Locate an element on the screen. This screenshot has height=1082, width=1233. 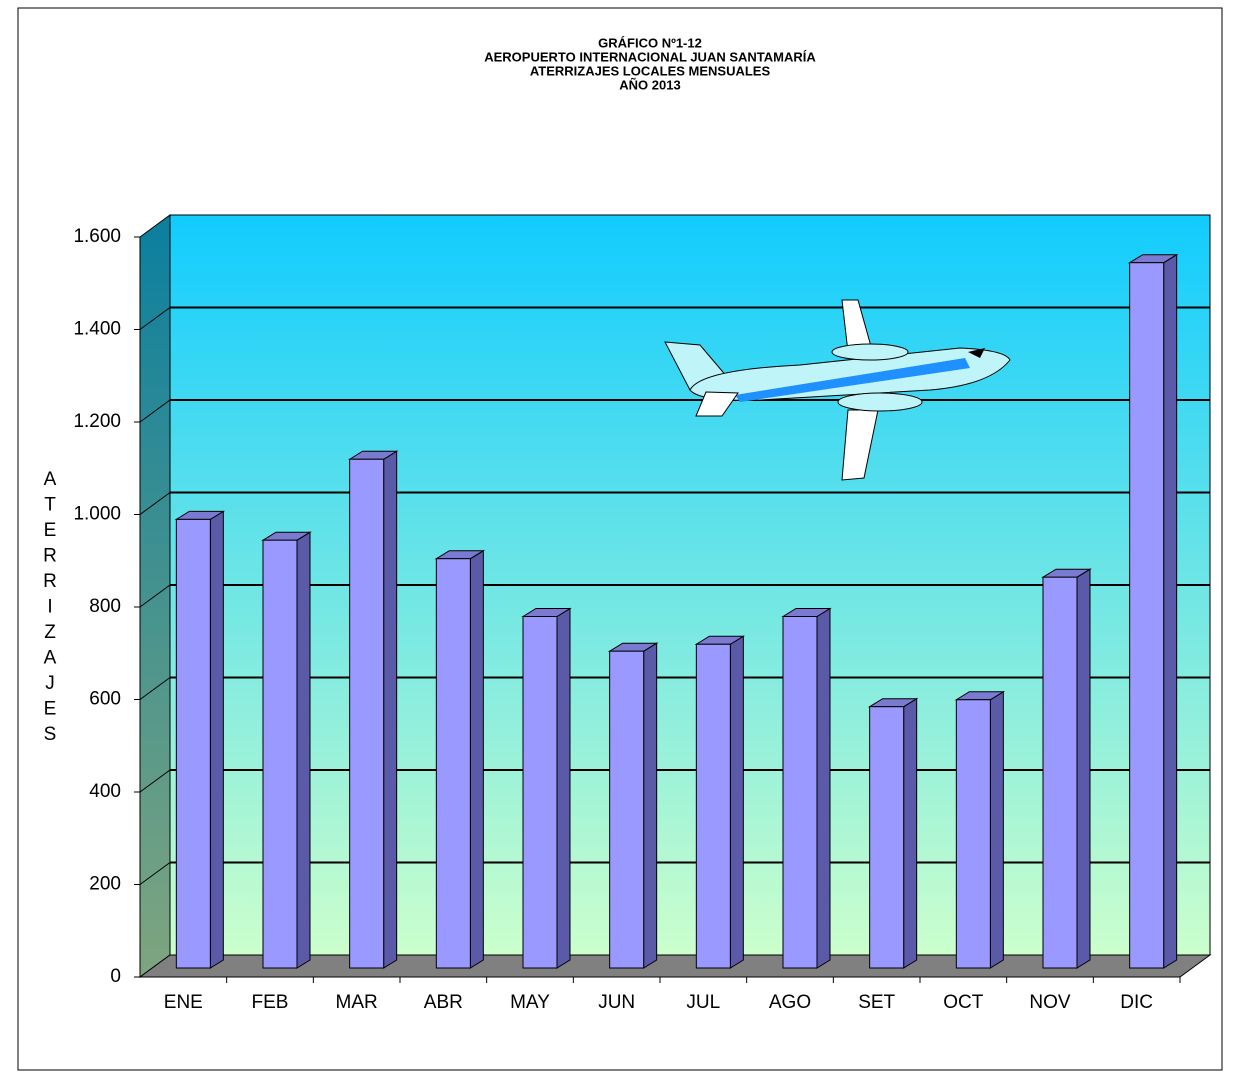
x-tick-label: MAY is located at coordinates (530, 1002).